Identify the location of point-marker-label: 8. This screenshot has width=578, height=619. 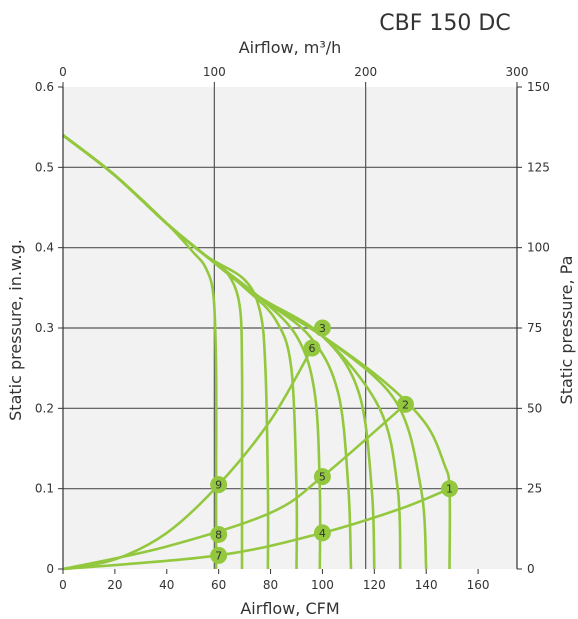
(218, 534).